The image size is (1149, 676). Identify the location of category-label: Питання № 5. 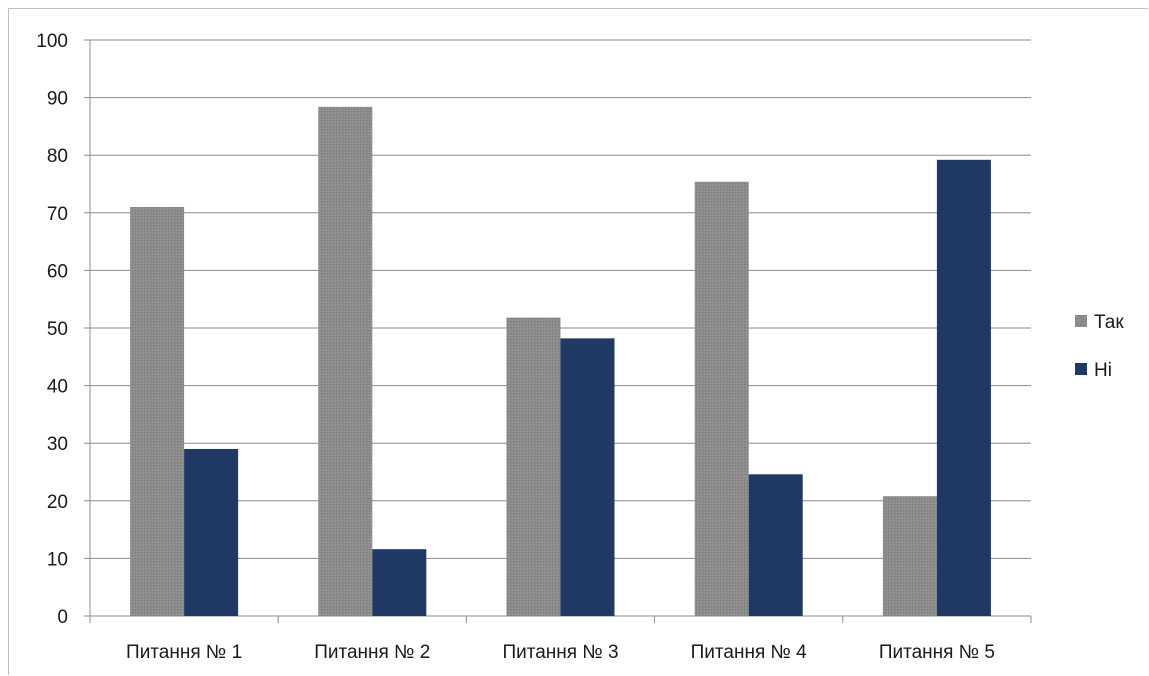
(937, 652).